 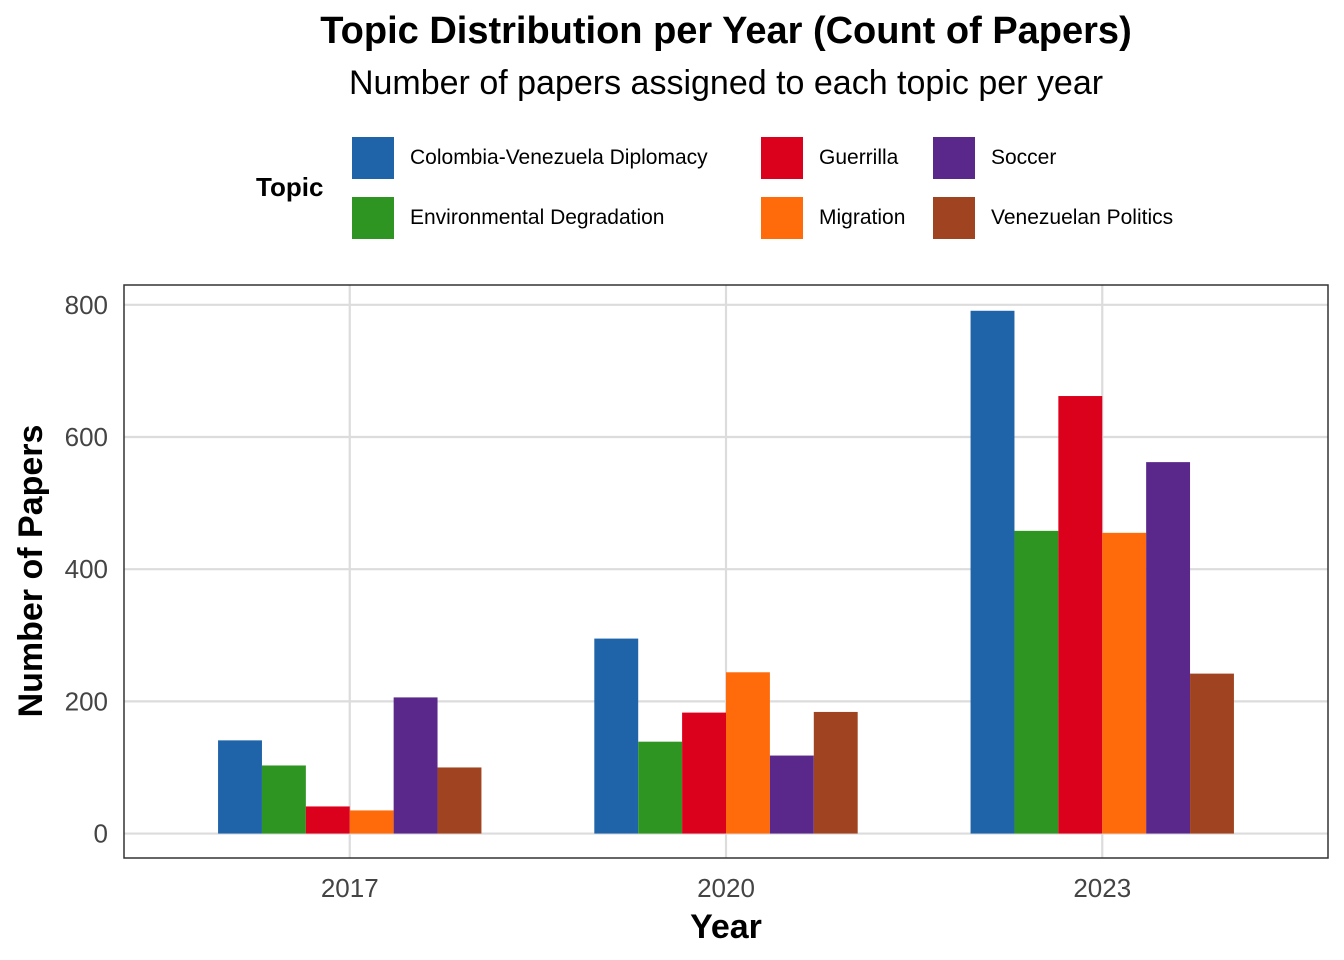 I want to click on x-tick-label: 2023, so click(x=1102, y=888).